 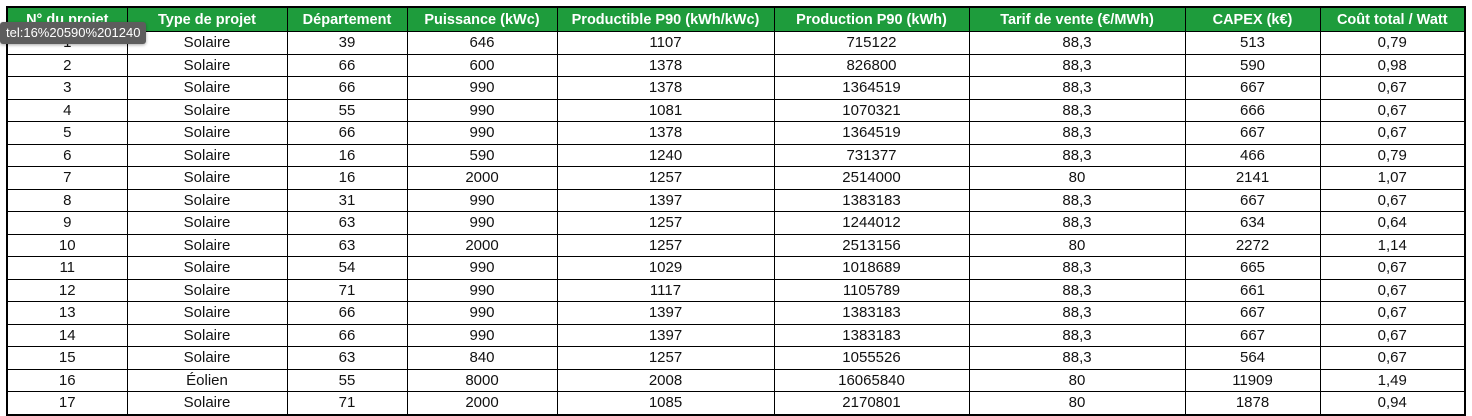 What do you see at coordinates (347, 403) in the screenshot?
I see `cell-department: 71` at bounding box center [347, 403].